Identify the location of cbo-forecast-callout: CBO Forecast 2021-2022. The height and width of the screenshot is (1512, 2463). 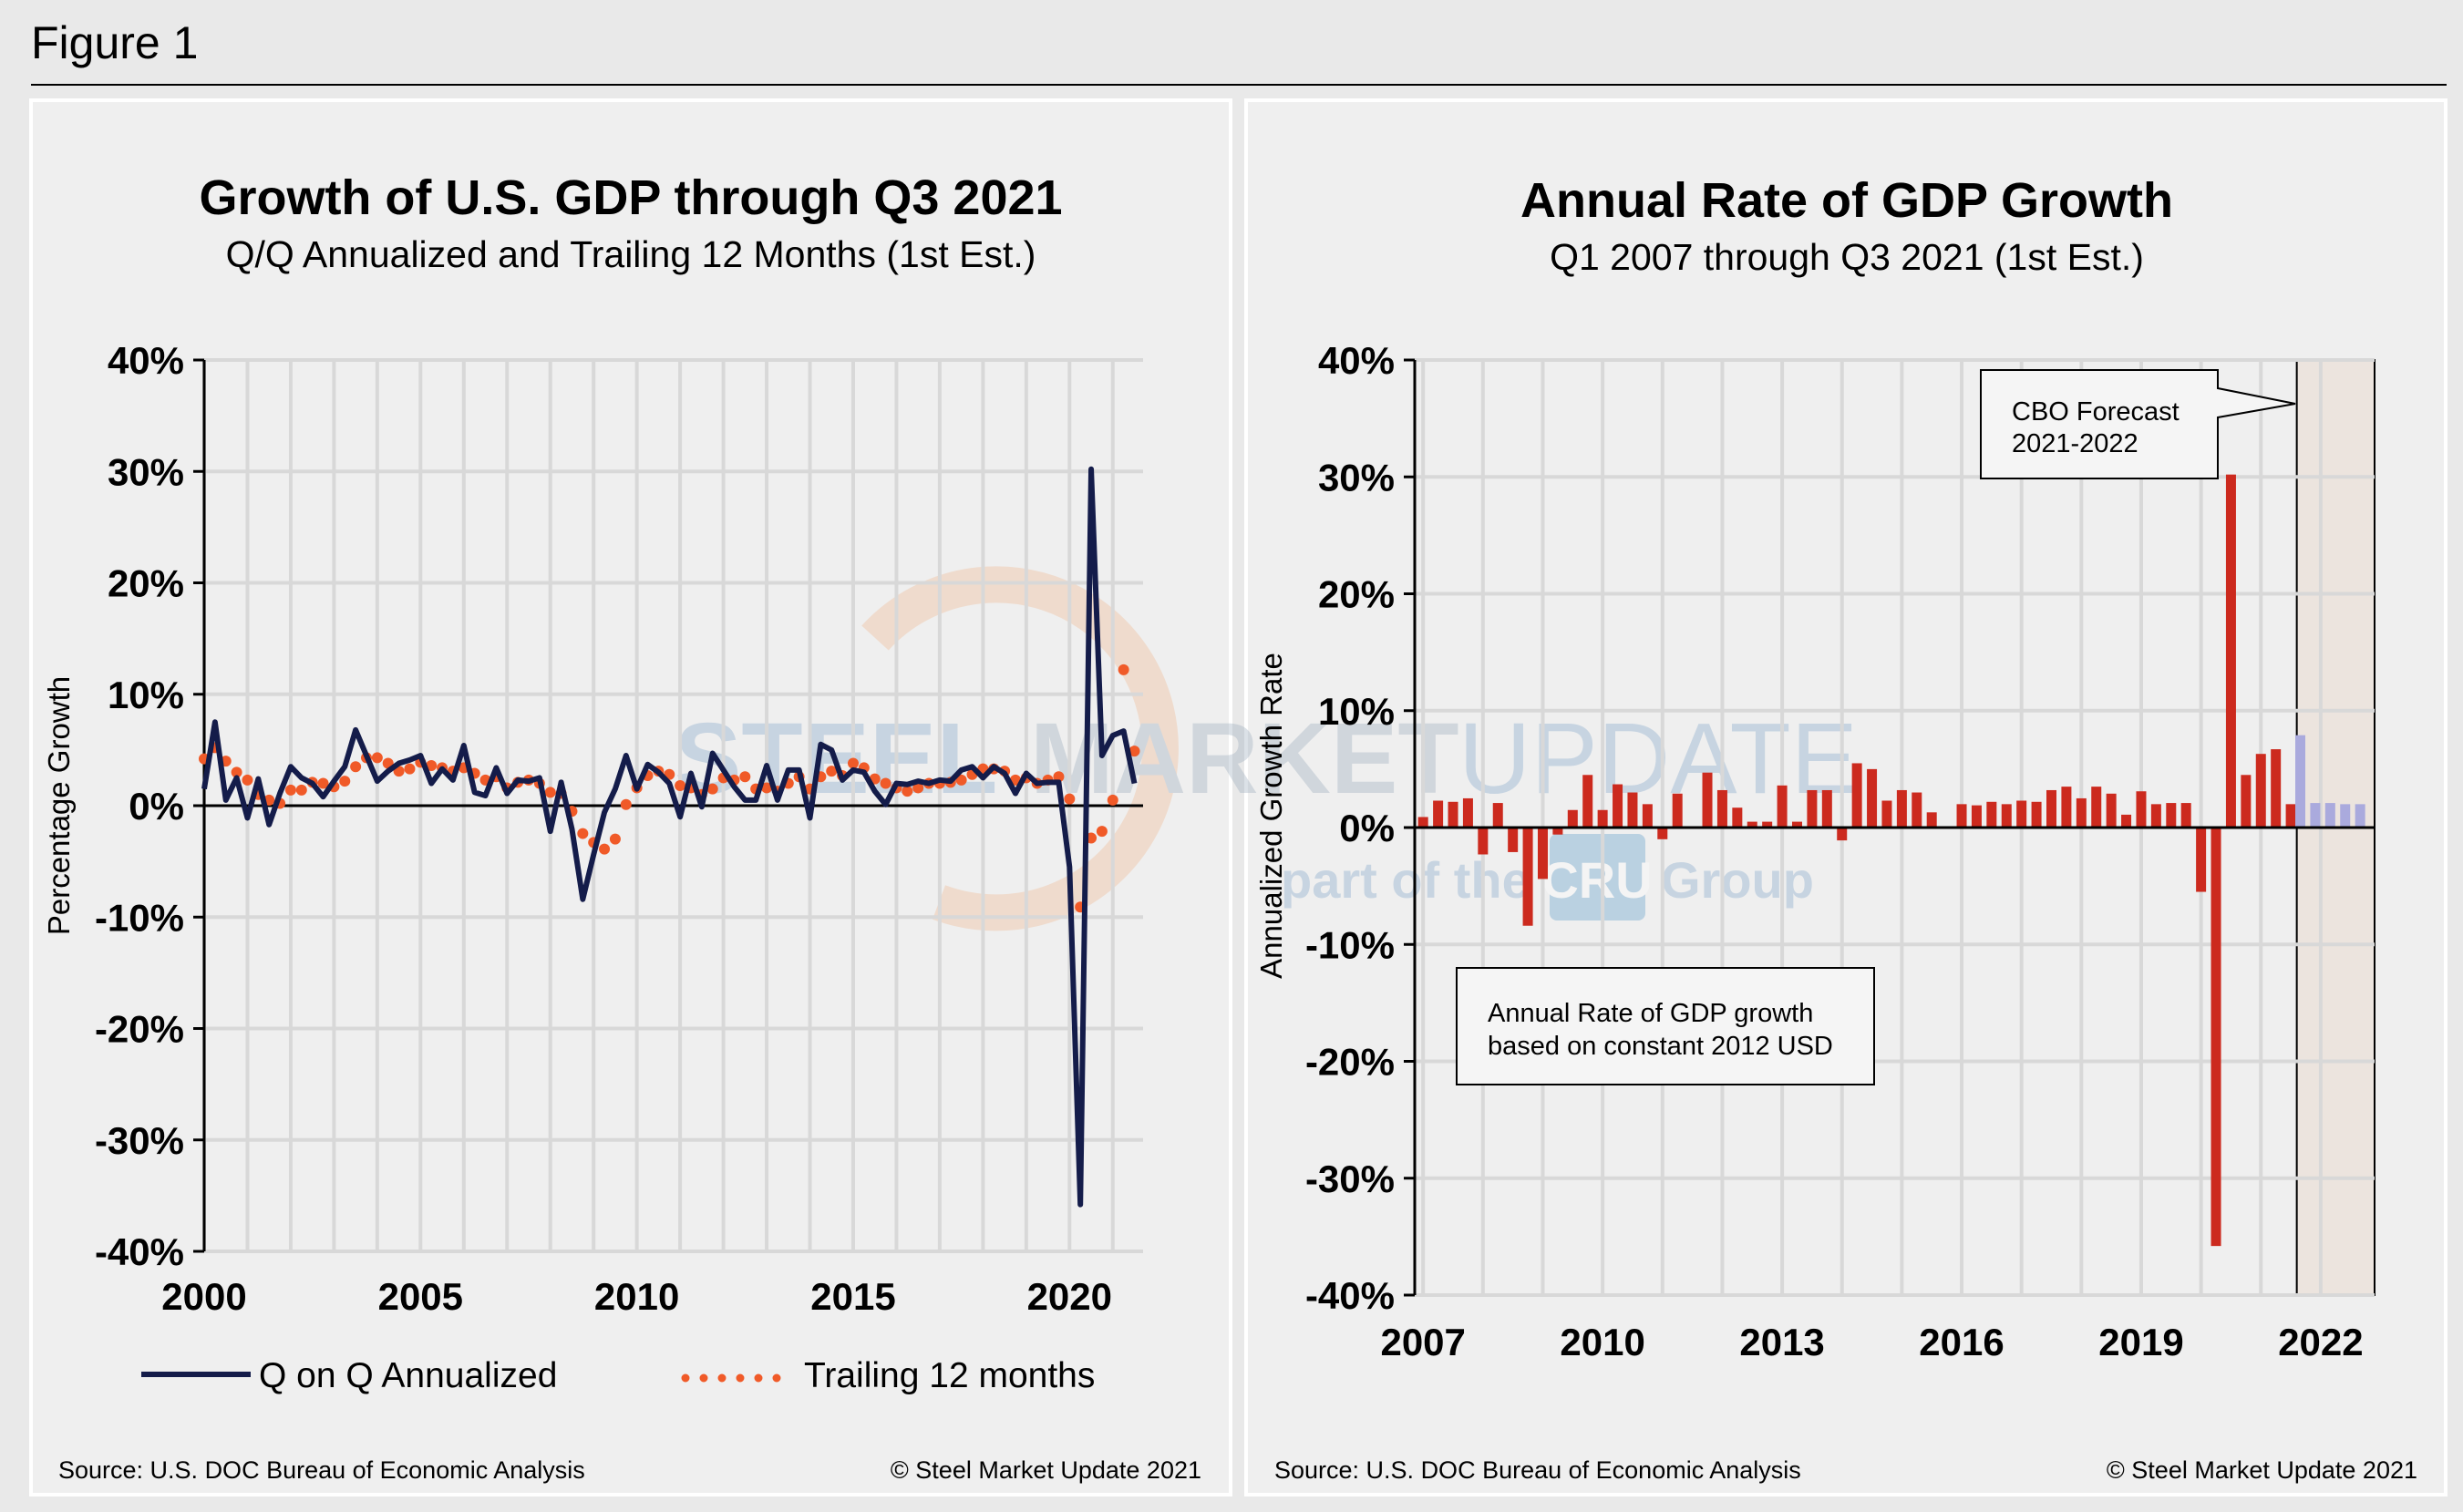
(2138, 424).